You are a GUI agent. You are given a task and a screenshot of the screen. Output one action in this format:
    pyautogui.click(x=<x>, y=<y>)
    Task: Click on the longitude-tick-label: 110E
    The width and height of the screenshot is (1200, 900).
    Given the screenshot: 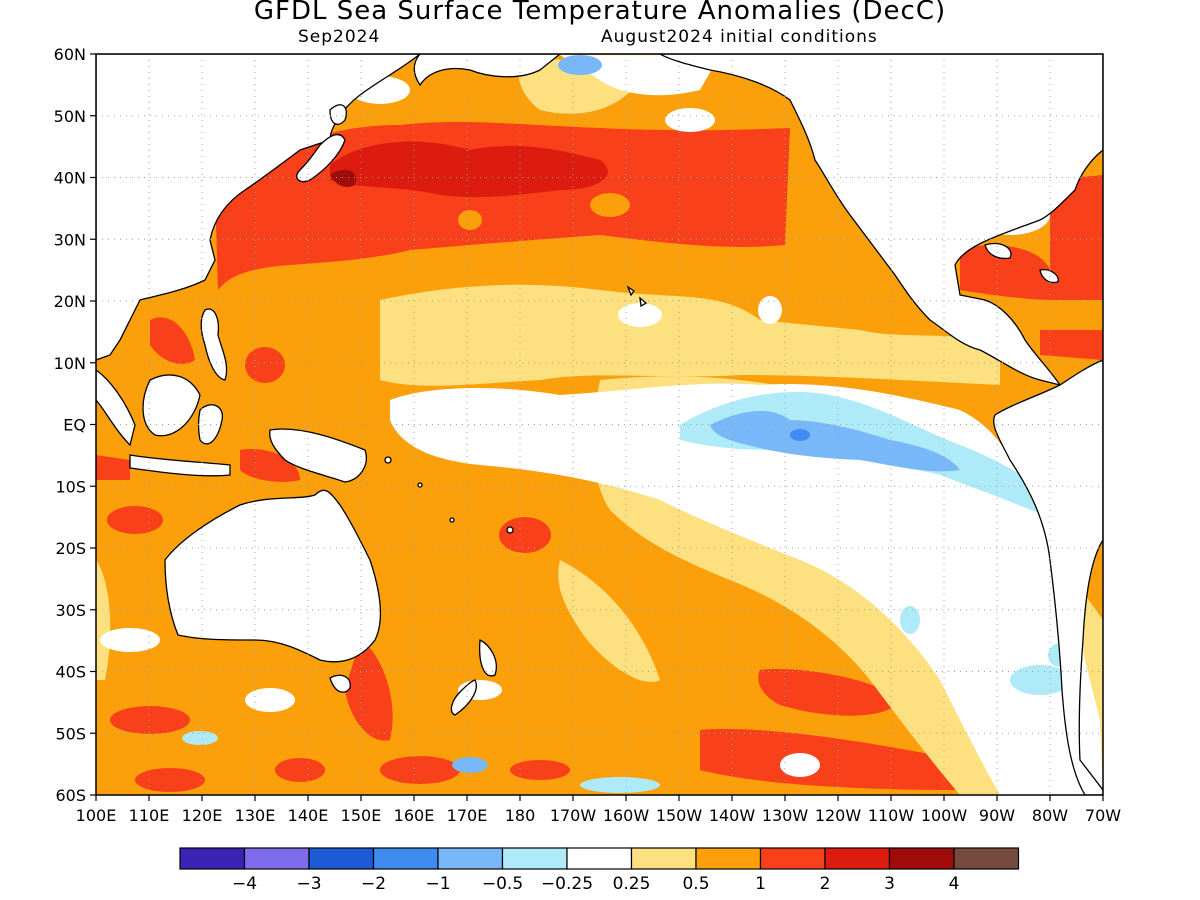 What is the action you would take?
    pyautogui.click(x=149, y=815)
    